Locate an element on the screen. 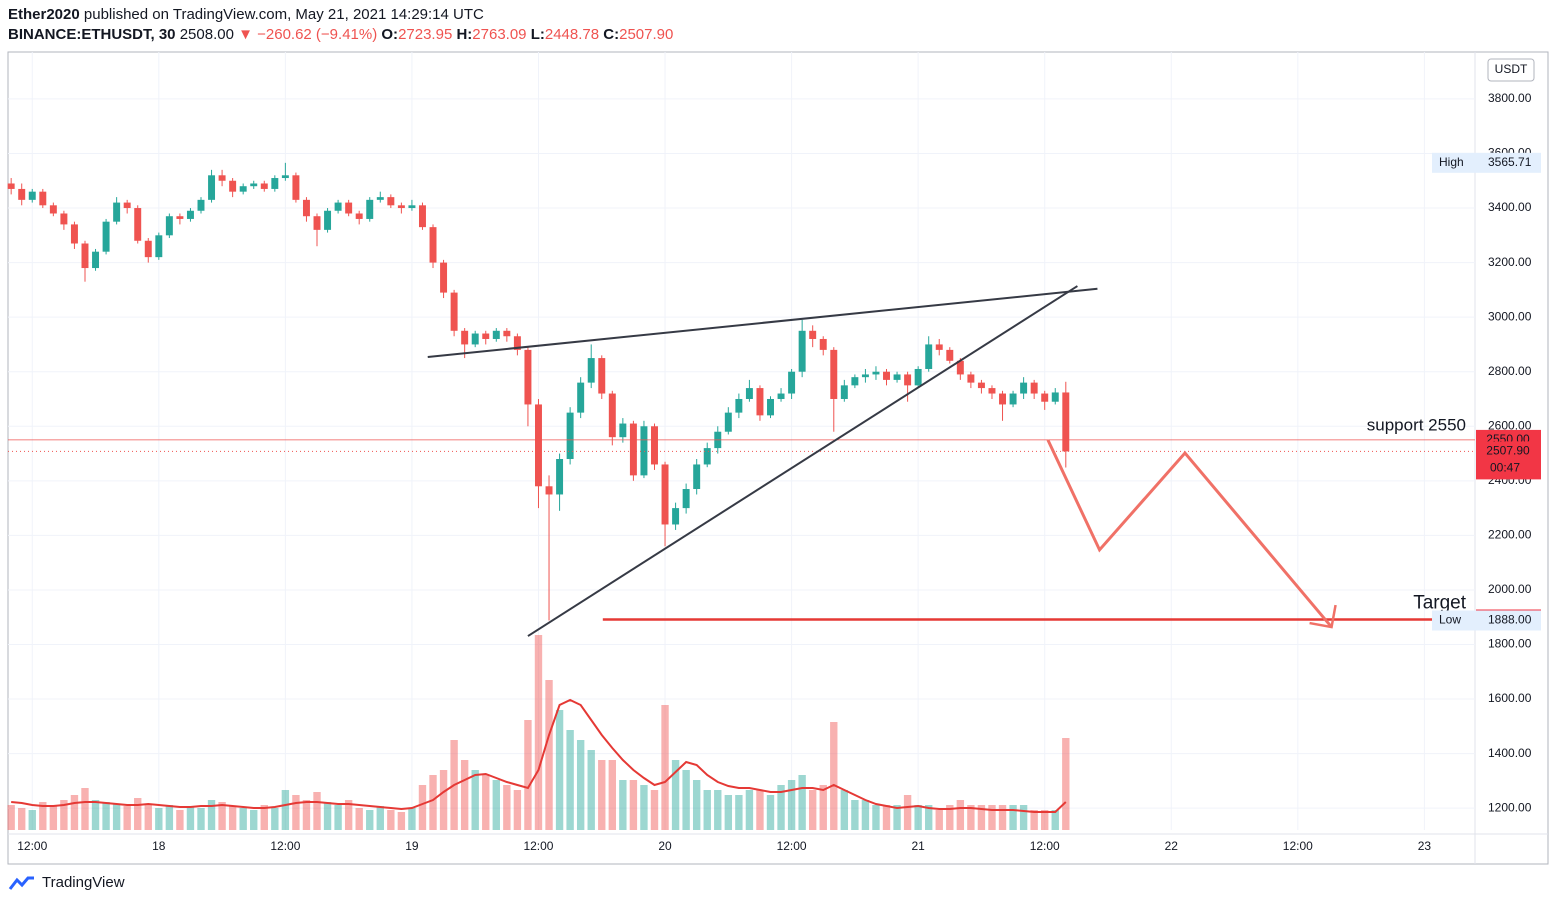 This screenshot has height=907, width=1555. projection is located at coordinates (1189, 534).